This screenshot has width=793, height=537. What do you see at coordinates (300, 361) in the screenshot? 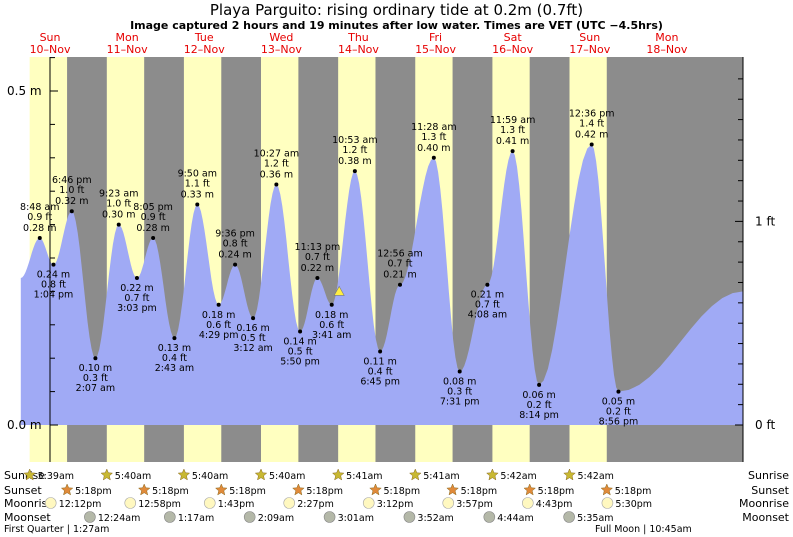
I see `tide-time-label: 5:50 pm` at bounding box center [300, 361].